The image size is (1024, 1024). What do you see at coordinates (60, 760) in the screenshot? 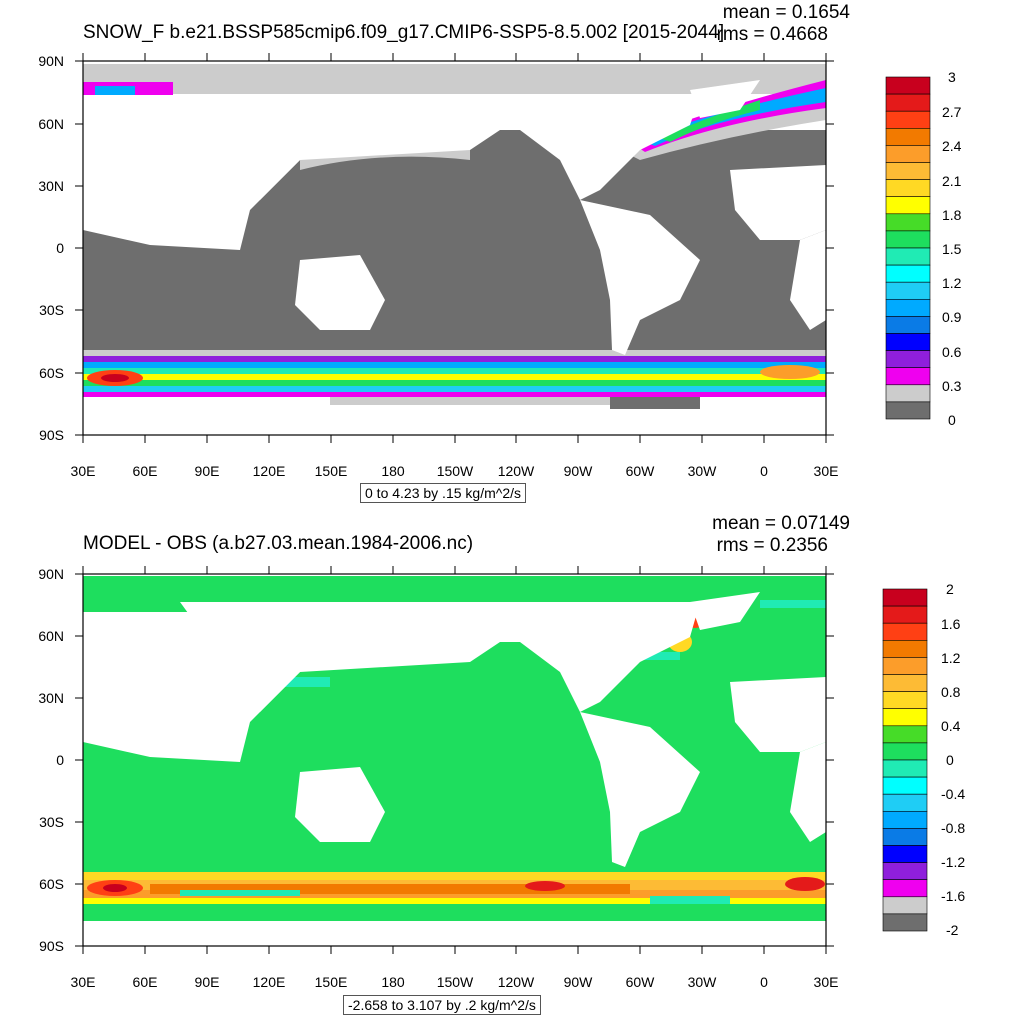
I see `bottom-lat-label: 0` at bounding box center [60, 760].